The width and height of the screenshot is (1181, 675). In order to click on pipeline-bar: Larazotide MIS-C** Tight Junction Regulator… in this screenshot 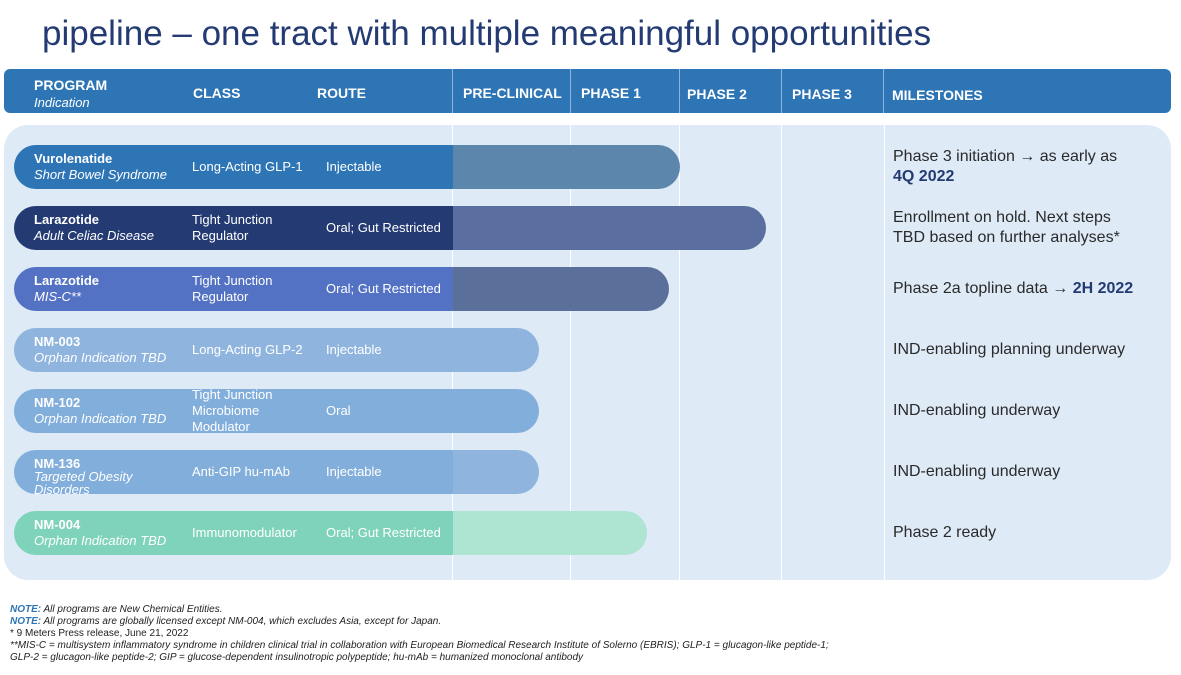, I will do `click(341, 289)`.